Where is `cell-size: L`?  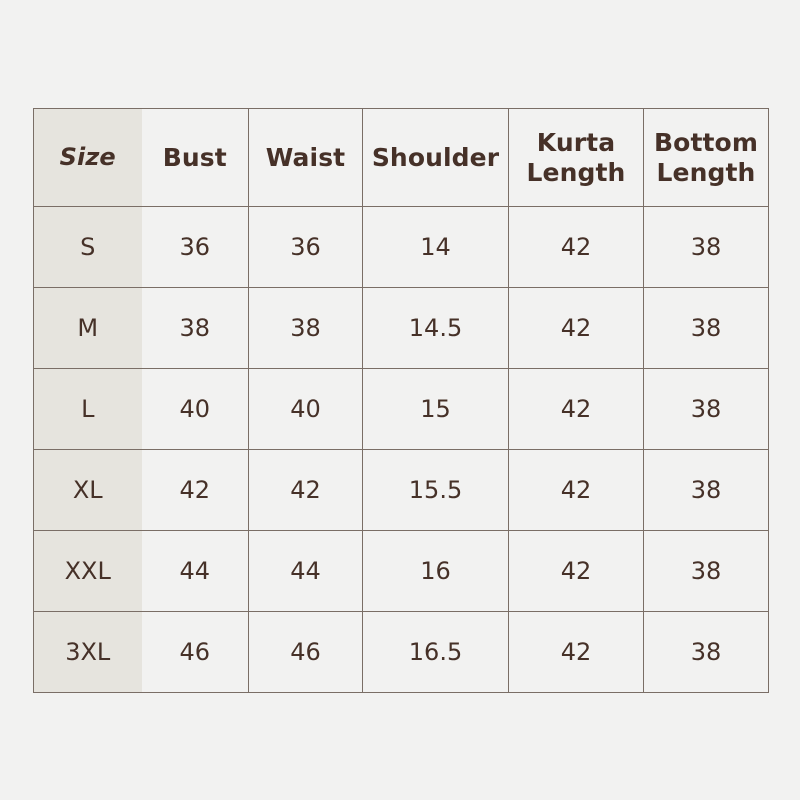
cell-size: L is located at coordinates (87, 409).